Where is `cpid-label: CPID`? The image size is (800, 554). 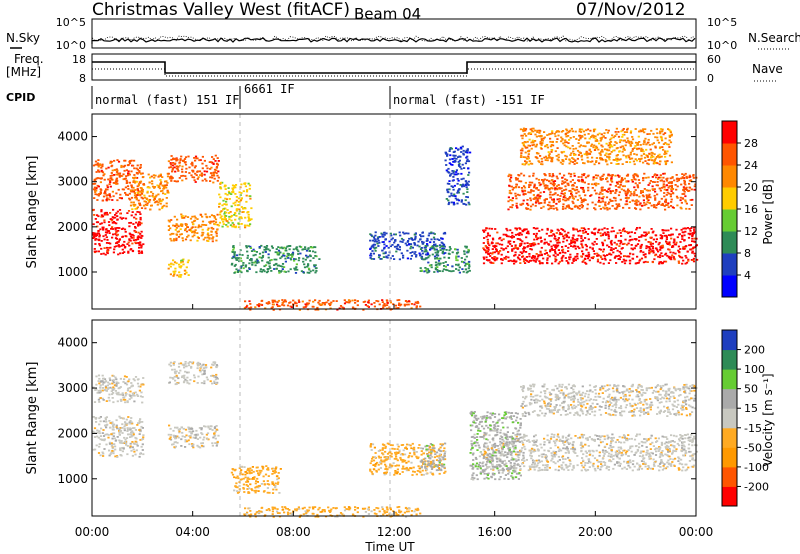
cpid-label: CPID is located at coordinates (20, 97).